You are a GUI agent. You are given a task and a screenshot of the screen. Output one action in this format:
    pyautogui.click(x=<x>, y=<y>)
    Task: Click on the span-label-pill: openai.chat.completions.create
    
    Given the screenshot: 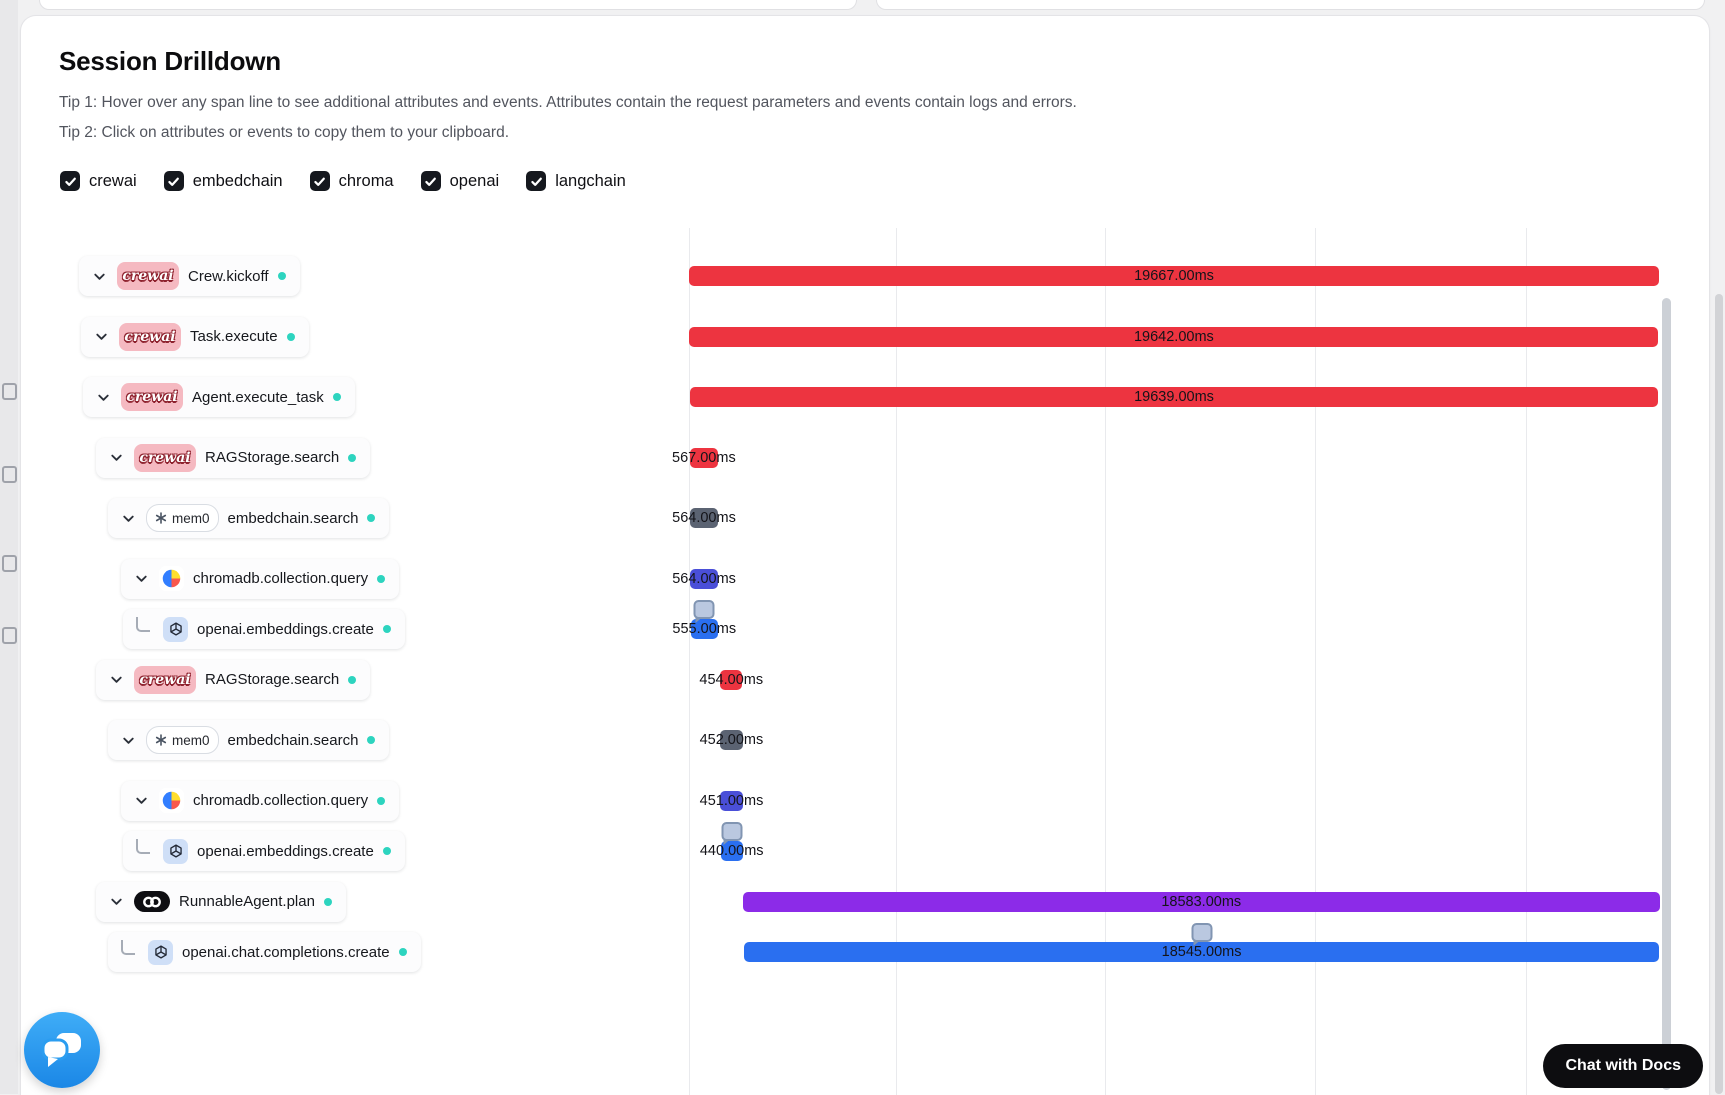 What is the action you would take?
    pyautogui.click(x=264, y=952)
    